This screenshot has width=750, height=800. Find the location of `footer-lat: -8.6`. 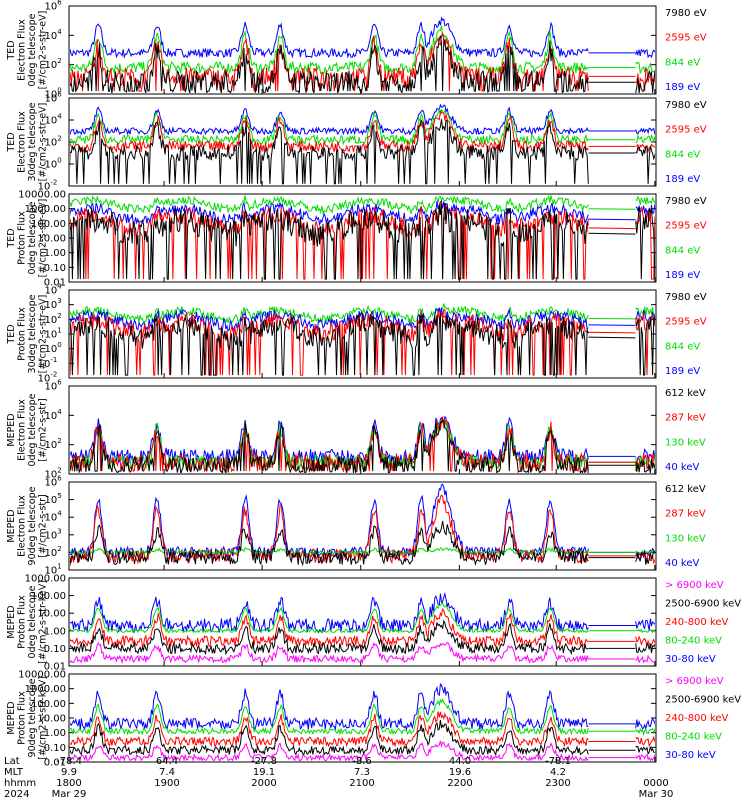

footer-lat: -8.6 is located at coordinates (362, 761).